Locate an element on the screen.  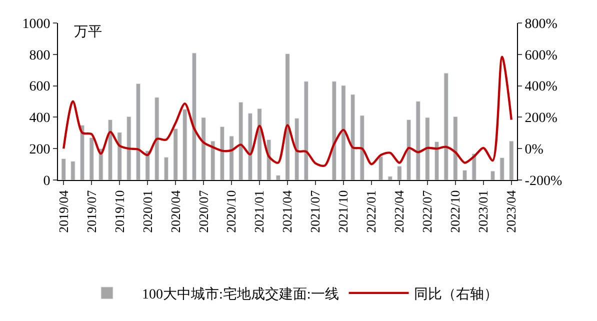
y2-tick-label: -200% is located at coordinates (543, 181).